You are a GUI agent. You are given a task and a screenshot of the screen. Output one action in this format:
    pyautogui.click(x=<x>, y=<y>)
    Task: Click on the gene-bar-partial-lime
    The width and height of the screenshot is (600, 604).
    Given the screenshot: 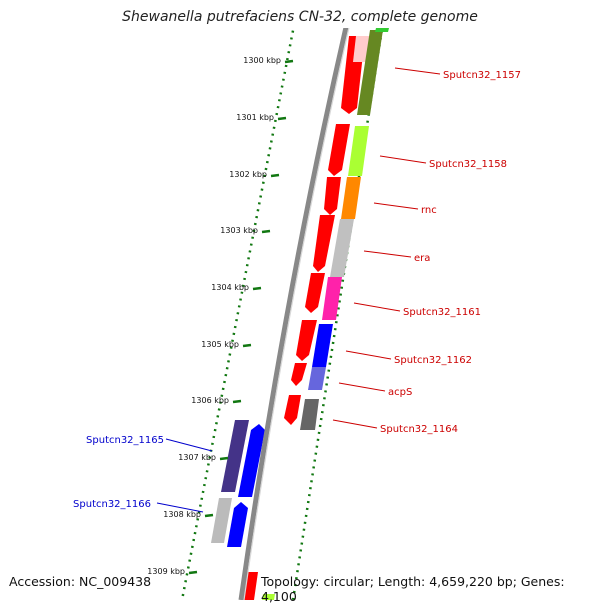 What is the action you would take?
    pyautogui.click(x=268, y=597)
    